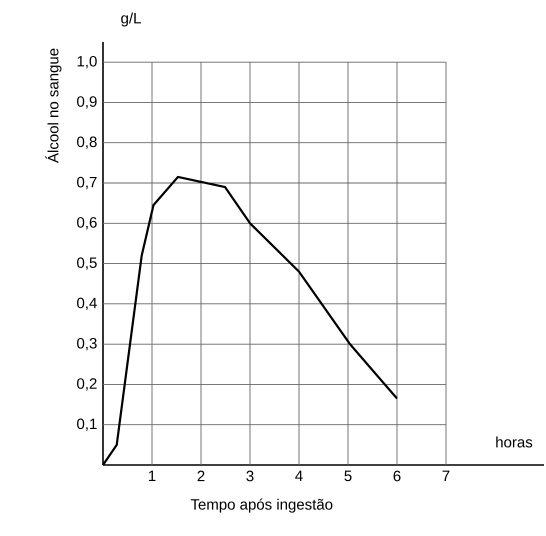 This screenshot has width=546, height=536. What do you see at coordinates (87, 142) in the screenshot?
I see `y-tick-label: 0,8` at bounding box center [87, 142].